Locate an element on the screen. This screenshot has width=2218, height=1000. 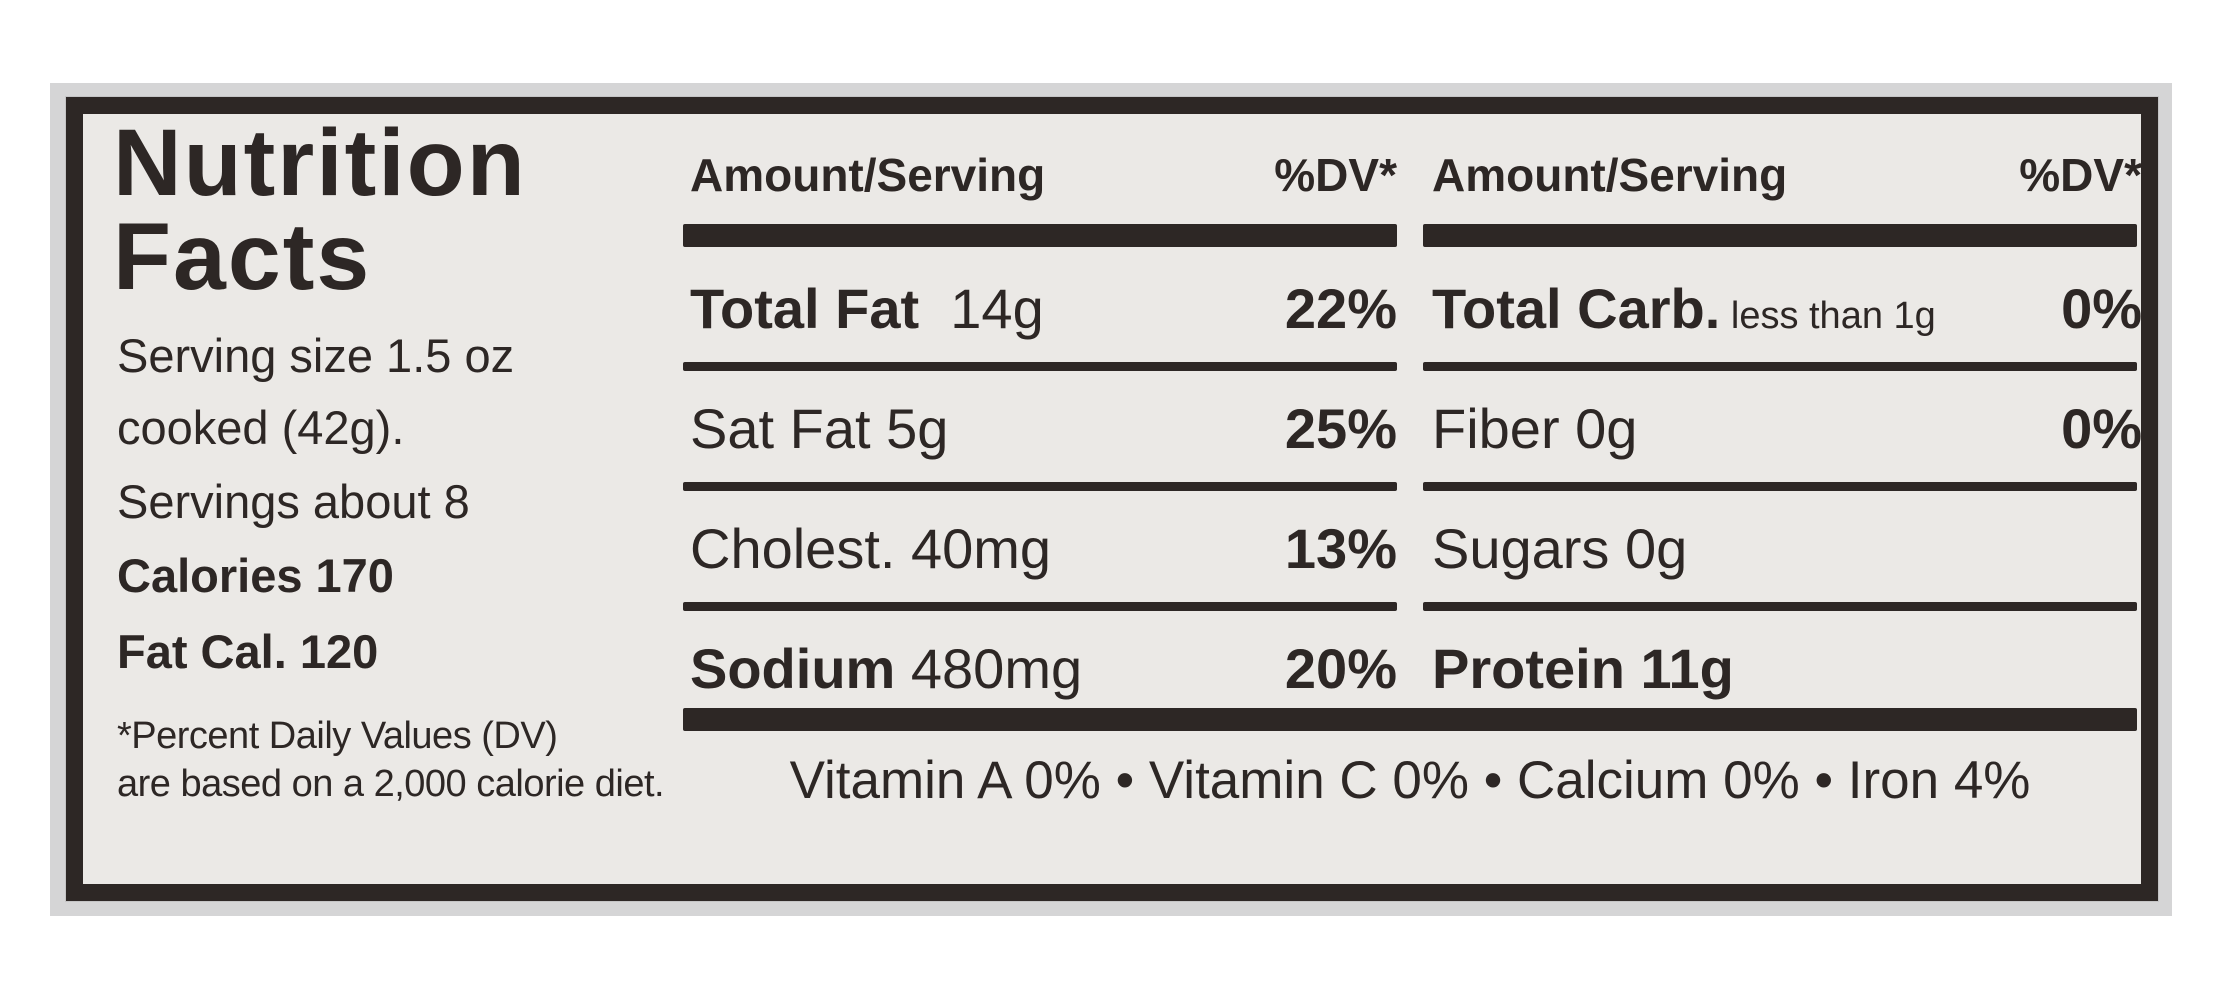
nutrient-row-total-fat: Total Fat 14g 22% is located at coordinates (1043, 309).